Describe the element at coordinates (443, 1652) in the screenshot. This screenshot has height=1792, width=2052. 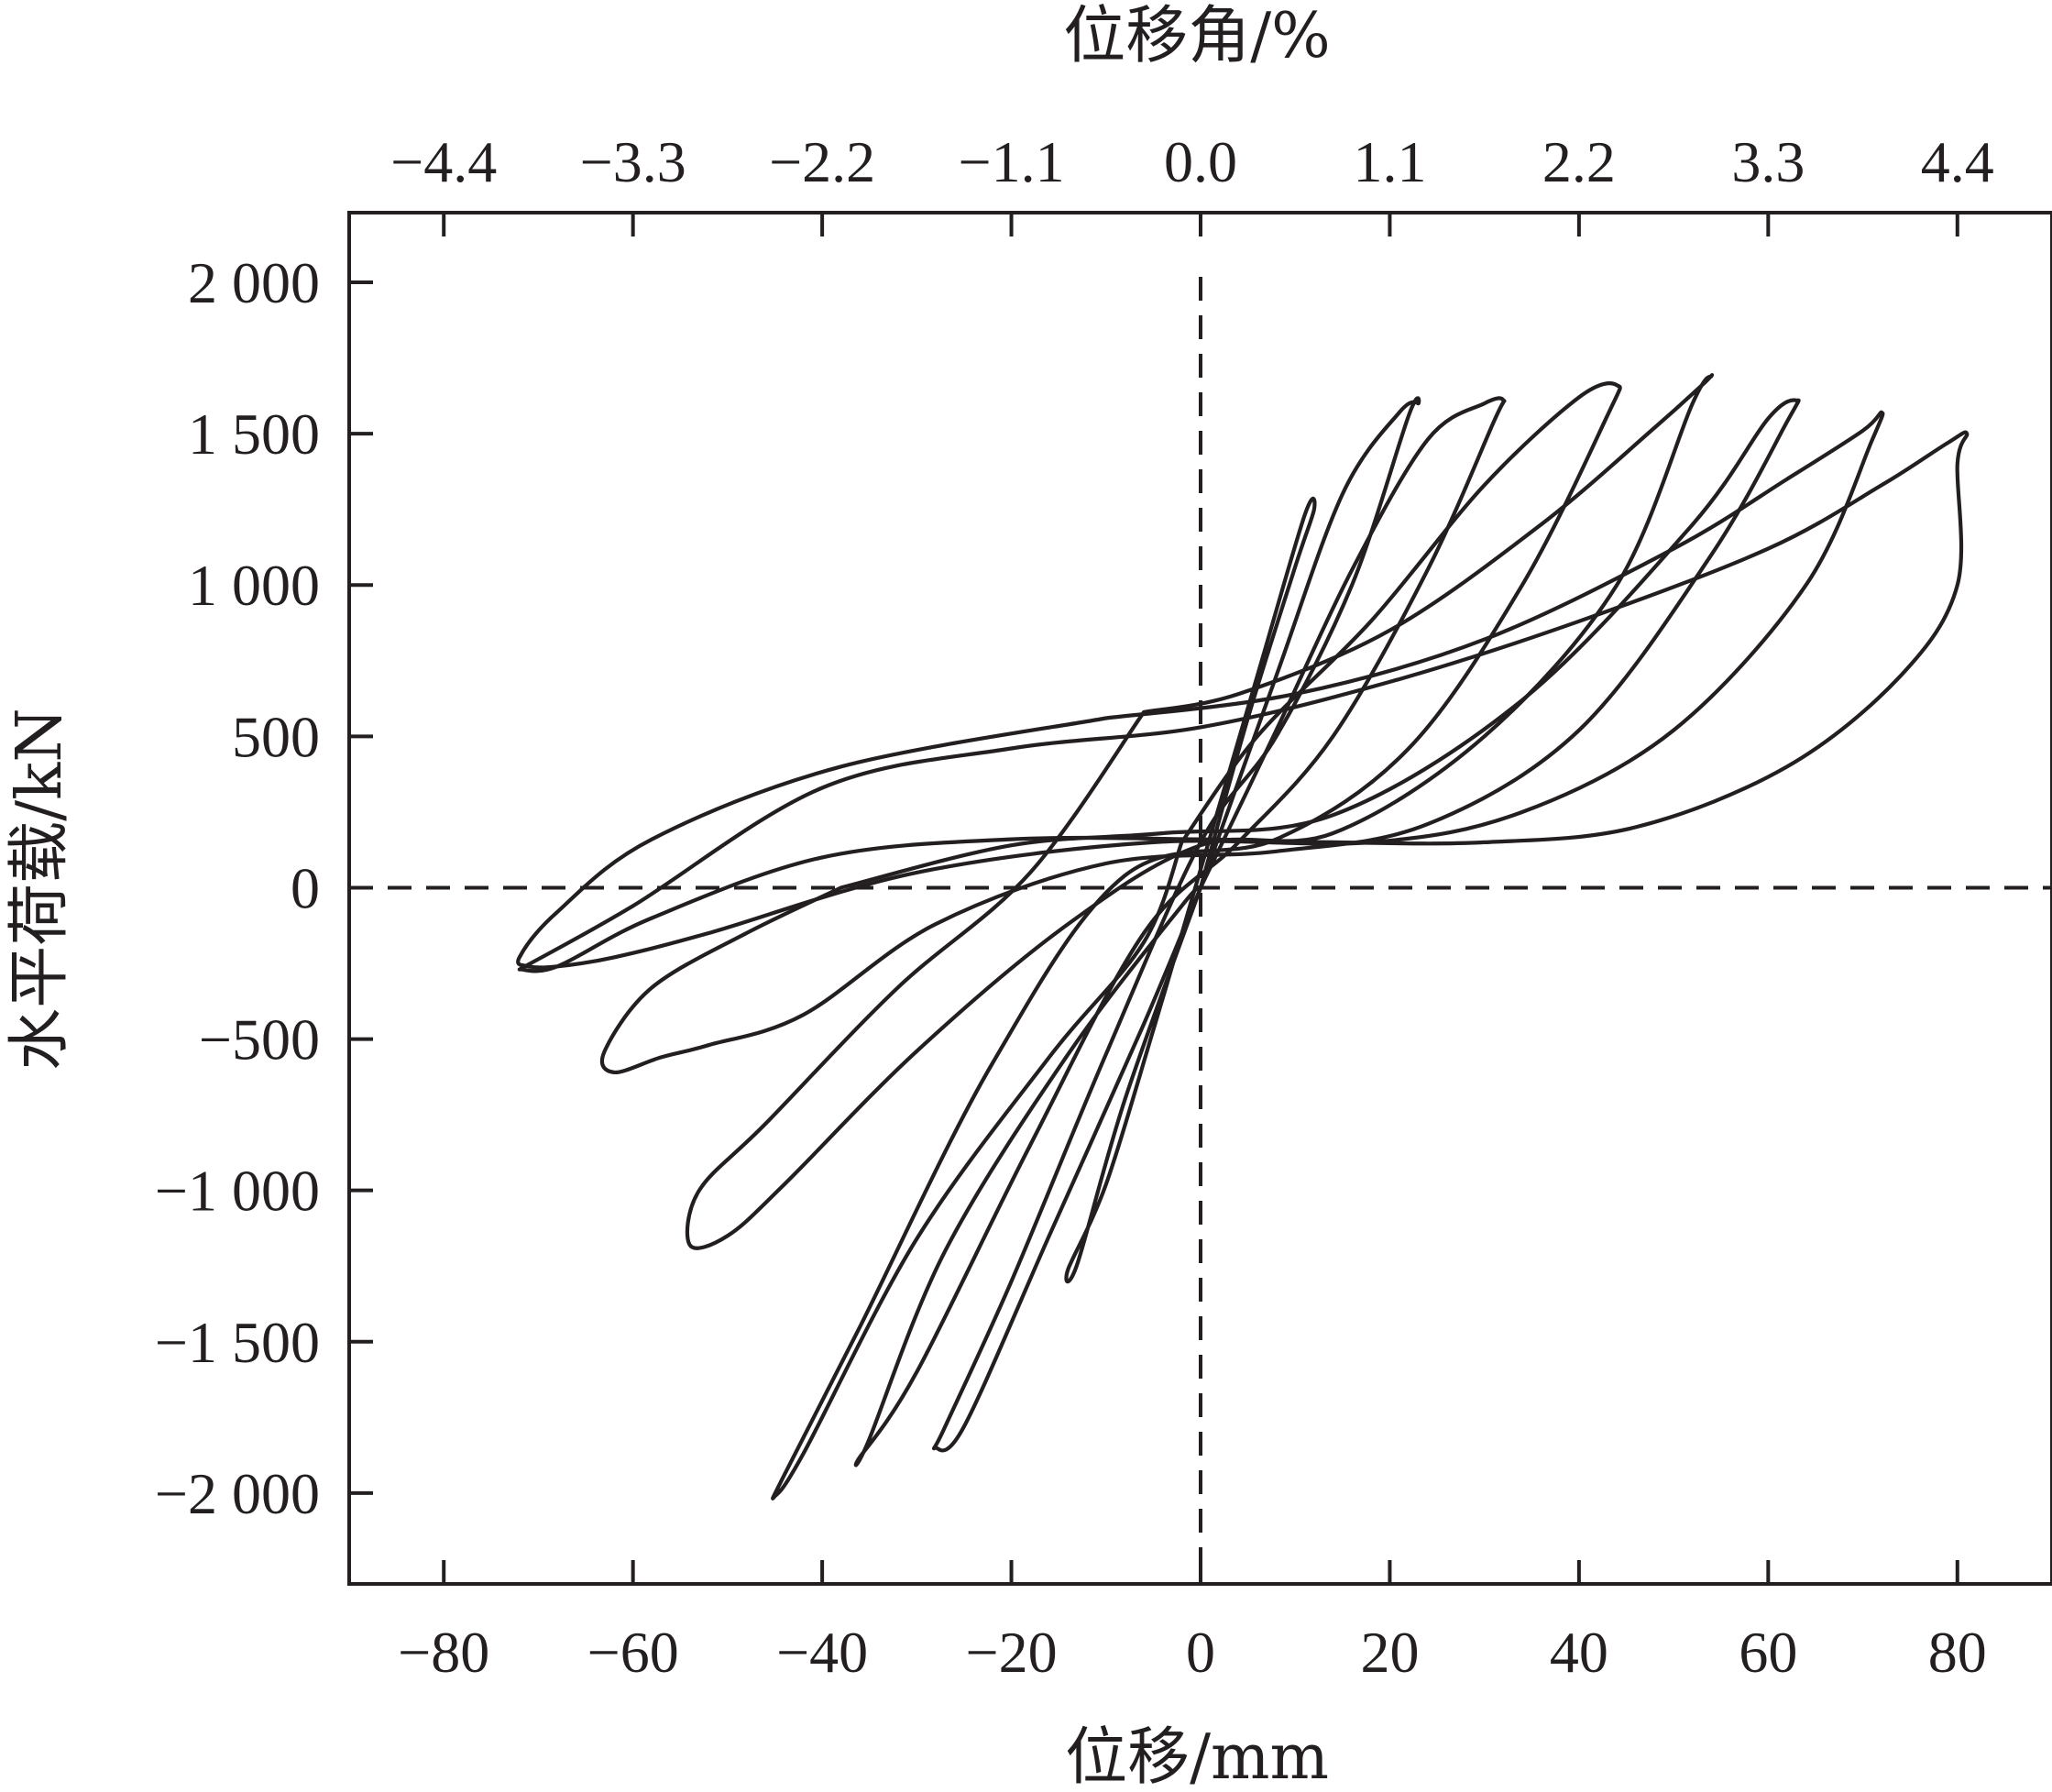
I see `x-tick-label: −80` at that location.